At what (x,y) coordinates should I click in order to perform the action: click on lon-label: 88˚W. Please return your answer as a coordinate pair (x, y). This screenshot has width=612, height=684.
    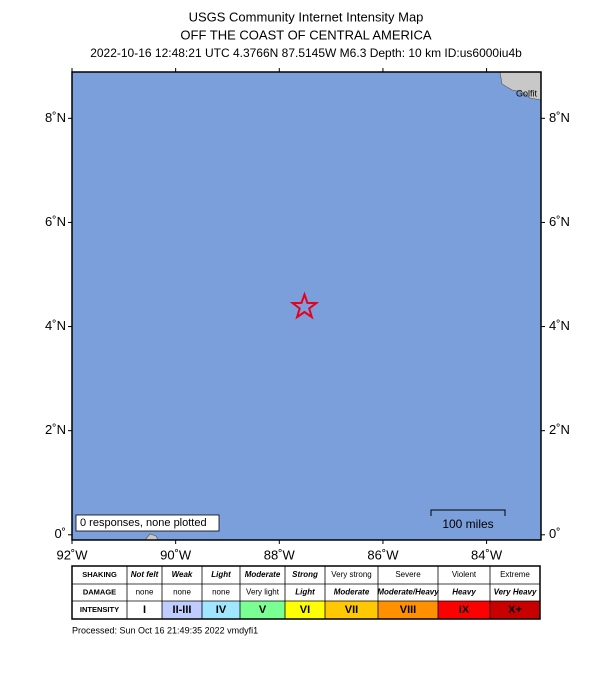
    Looking at the image, I should click on (280, 554).